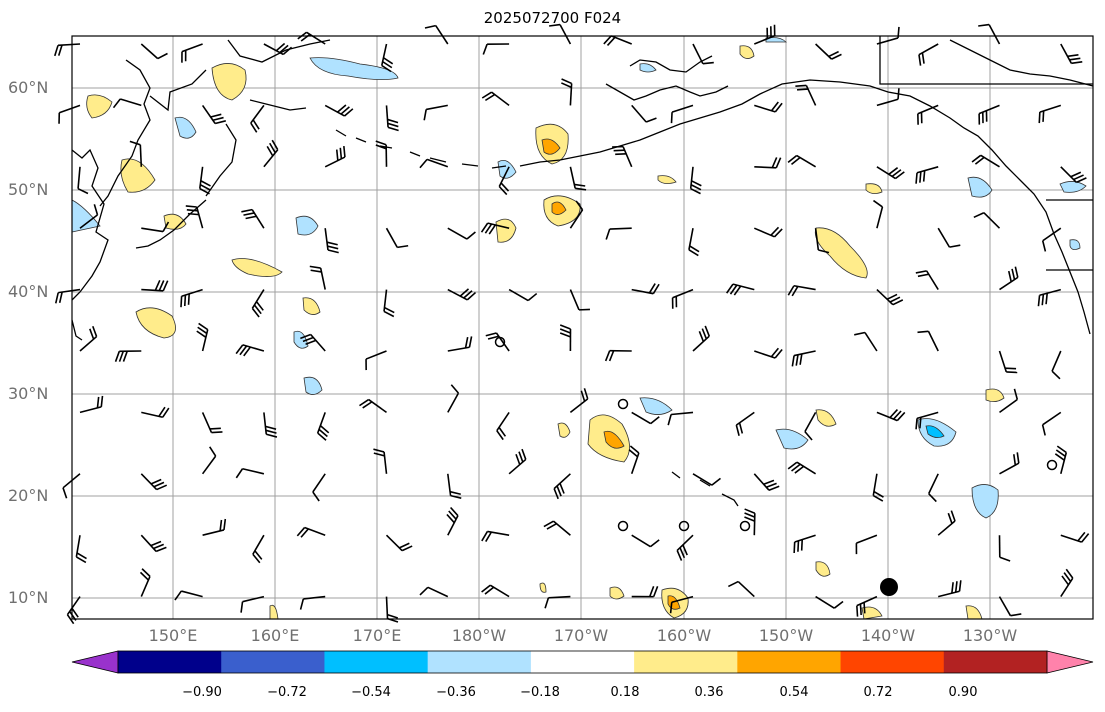 This screenshot has height=712, width=1105. Describe the element at coordinates (684, 635) in the screenshot. I see `lon-label-160w: 160°W` at that location.